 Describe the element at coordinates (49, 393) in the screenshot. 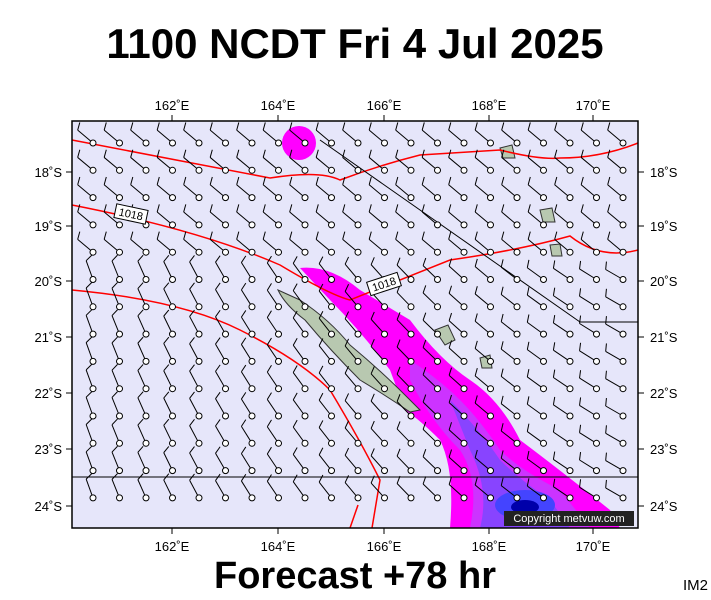

I see `lat-label: 22˚S` at that location.